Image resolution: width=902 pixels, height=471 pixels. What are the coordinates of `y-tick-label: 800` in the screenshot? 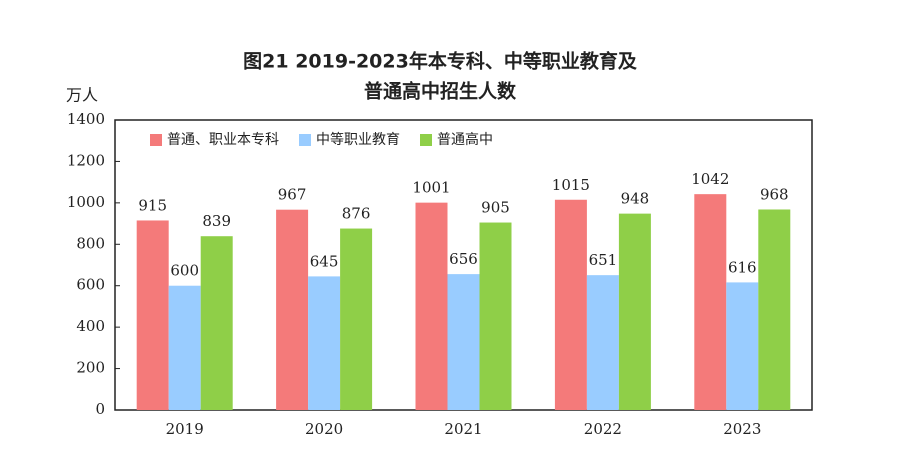 It's located at (90, 243).